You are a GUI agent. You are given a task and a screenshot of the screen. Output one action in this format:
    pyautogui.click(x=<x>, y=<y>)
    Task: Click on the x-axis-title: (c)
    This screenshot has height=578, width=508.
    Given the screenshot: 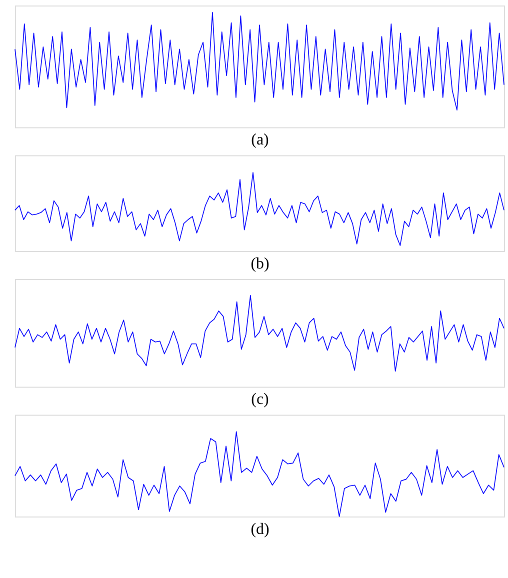 What is the action you would take?
    pyautogui.click(x=260, y=399)
    